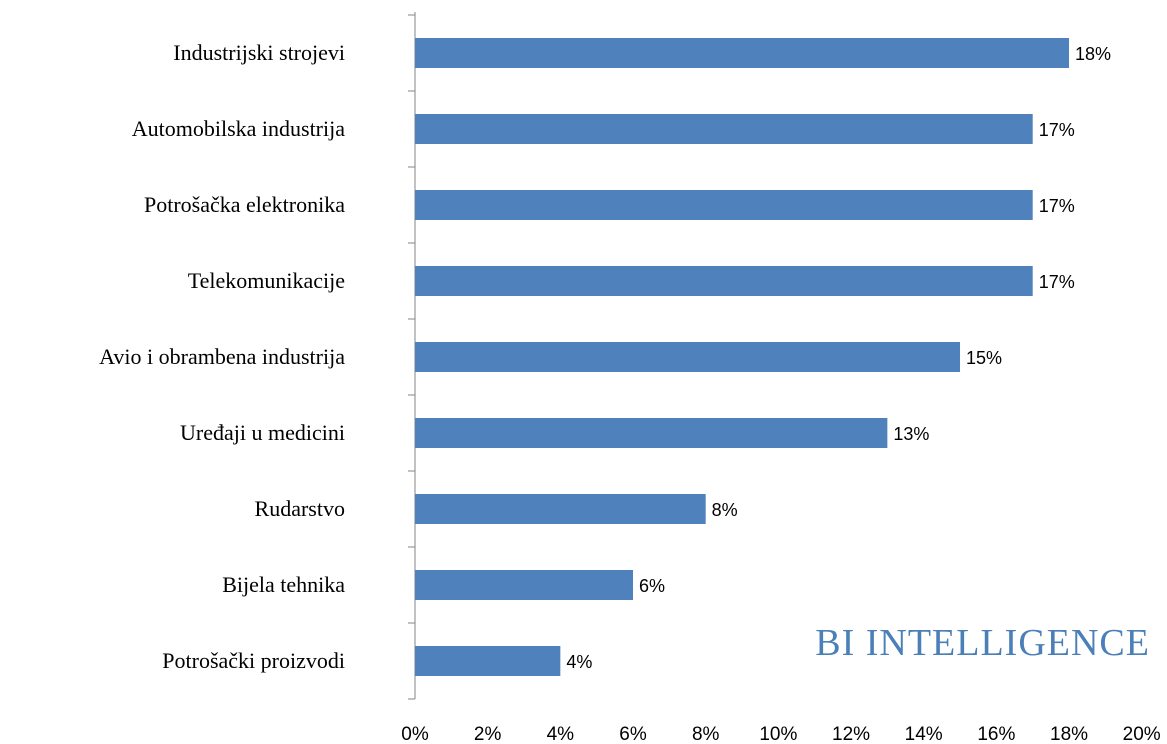  Describe the element at coordinates (266, 280) in the screenshot. I see `category-label: Telekomunikacije` at that location.